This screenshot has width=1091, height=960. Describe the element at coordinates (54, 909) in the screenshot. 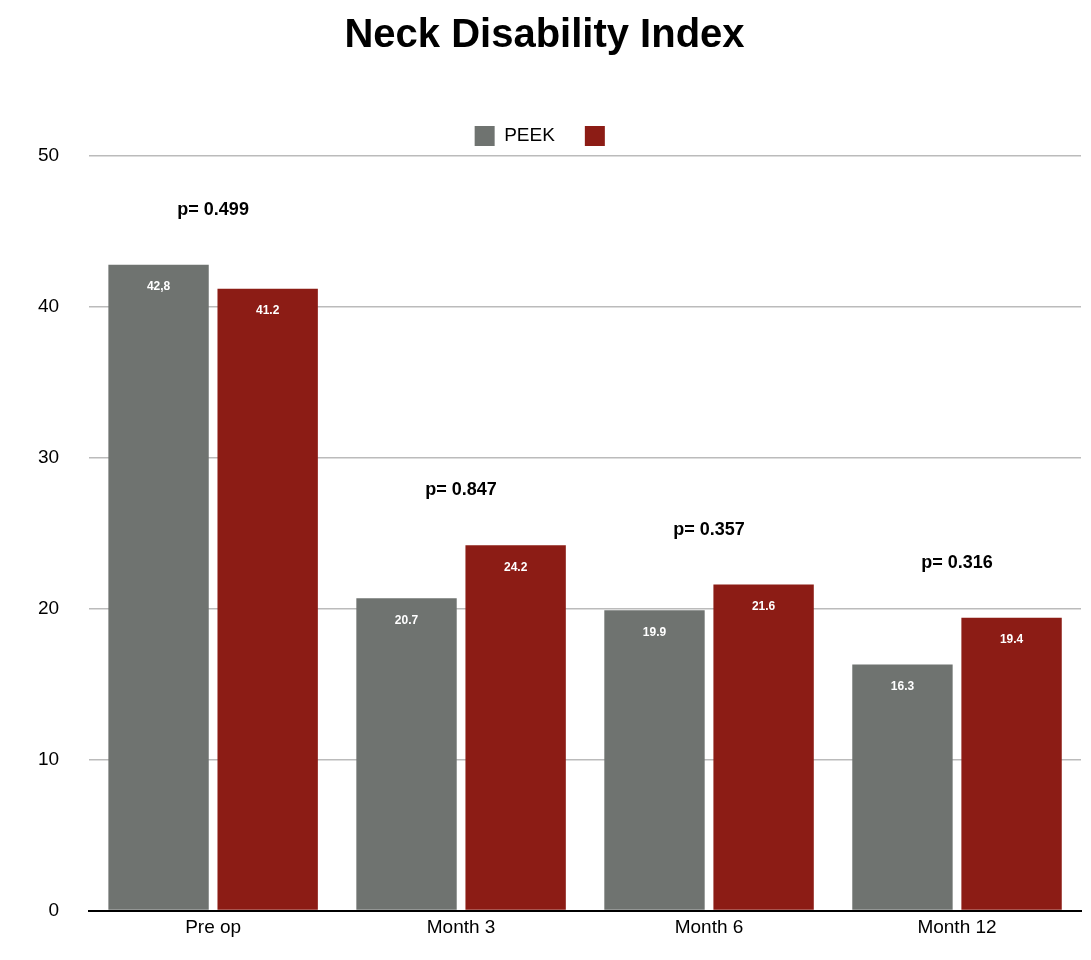

I see `y-tick-label: 0` at that location.